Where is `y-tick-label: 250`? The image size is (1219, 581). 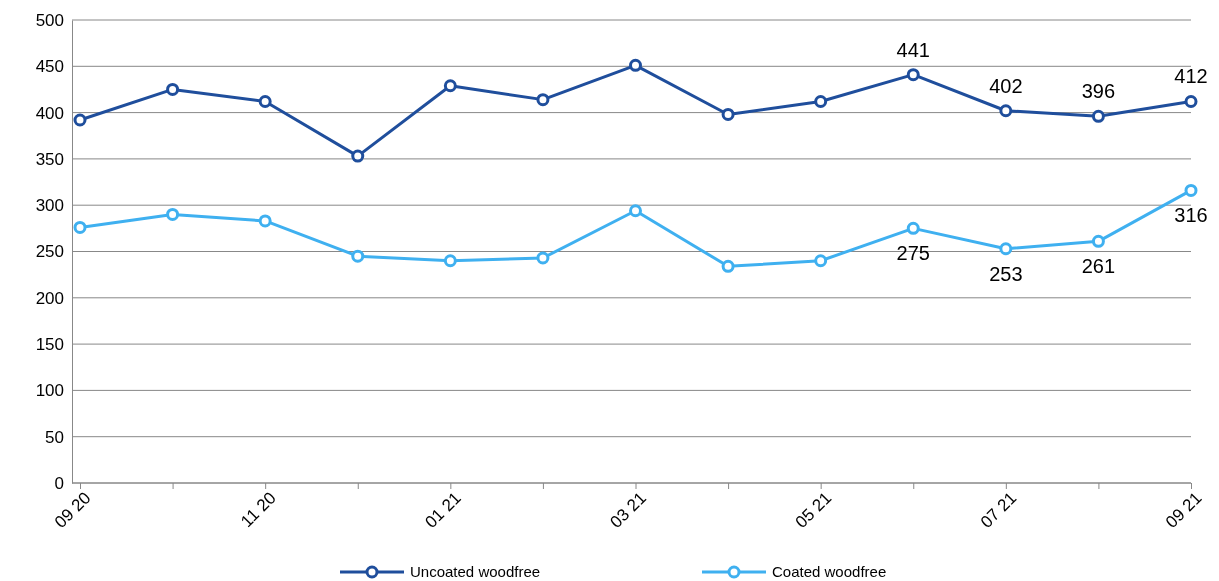
y-tick-label: 250 is located at coordinates (49, 252).